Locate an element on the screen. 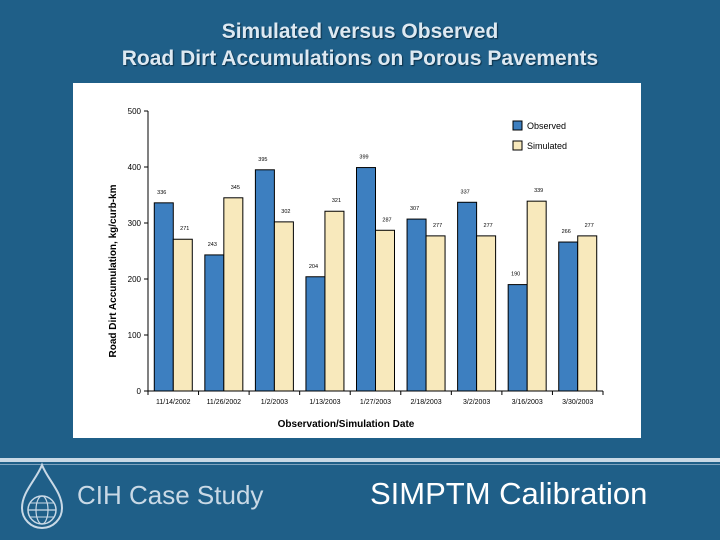 The width and height of the screenshot is (720, 540). data-label-simulated: 321 is located at coordinates (336, 201).